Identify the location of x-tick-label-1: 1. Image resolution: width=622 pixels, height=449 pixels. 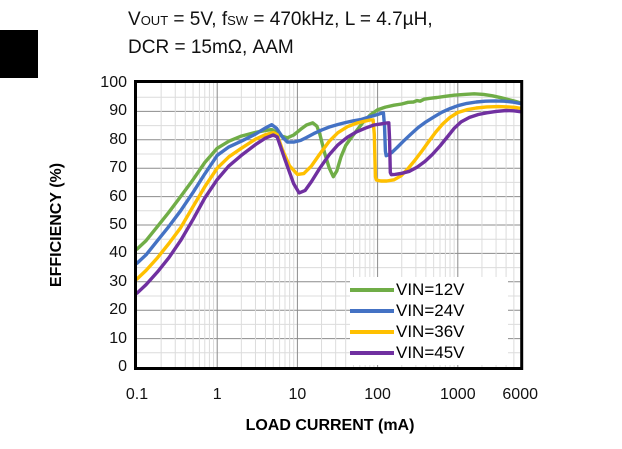
(217, 394).